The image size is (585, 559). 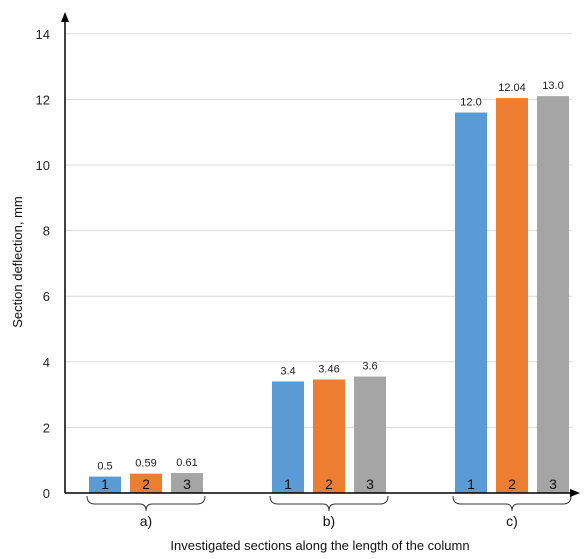 I want to click on y-tick-label: 14, so click(x=43, y=34).